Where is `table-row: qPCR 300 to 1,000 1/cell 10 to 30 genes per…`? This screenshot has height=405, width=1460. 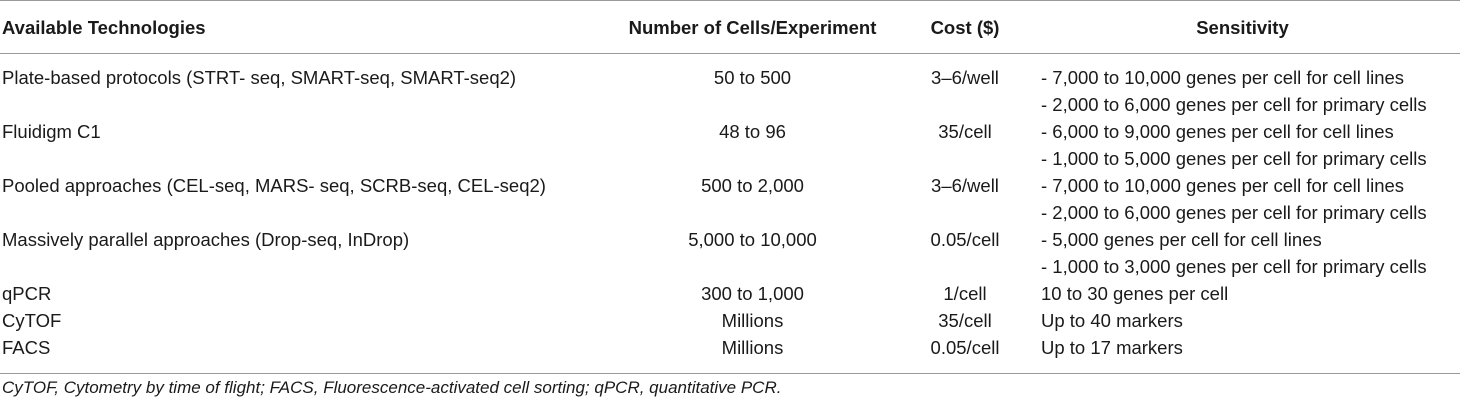 table-row: qPCR 300 to 1,000 1/cell 10 to 30 genes per… is located at coordinates (730, 293).